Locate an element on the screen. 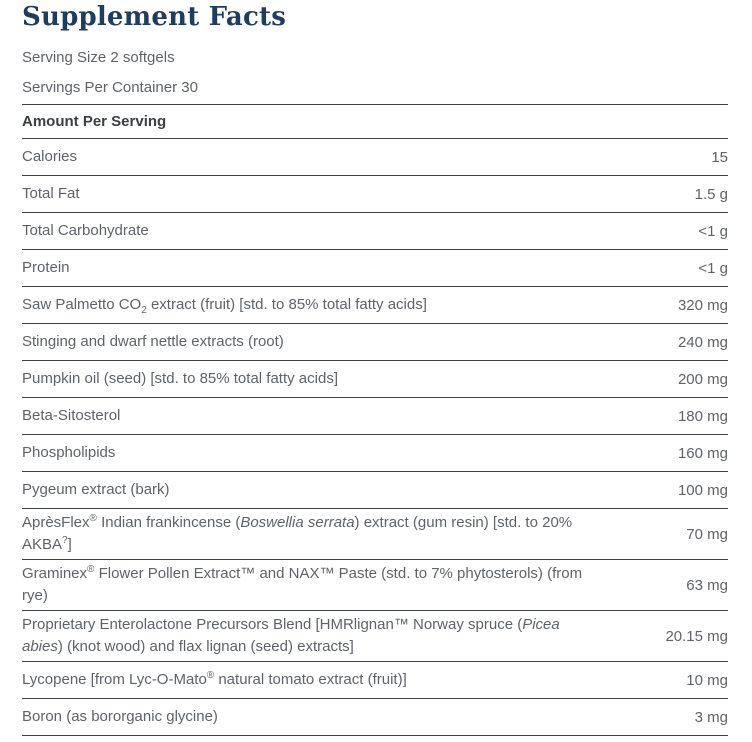 The width and height of the screenshot is (752, 742). ingredient-amount: 70 mg is located at coordinates (707, 534).